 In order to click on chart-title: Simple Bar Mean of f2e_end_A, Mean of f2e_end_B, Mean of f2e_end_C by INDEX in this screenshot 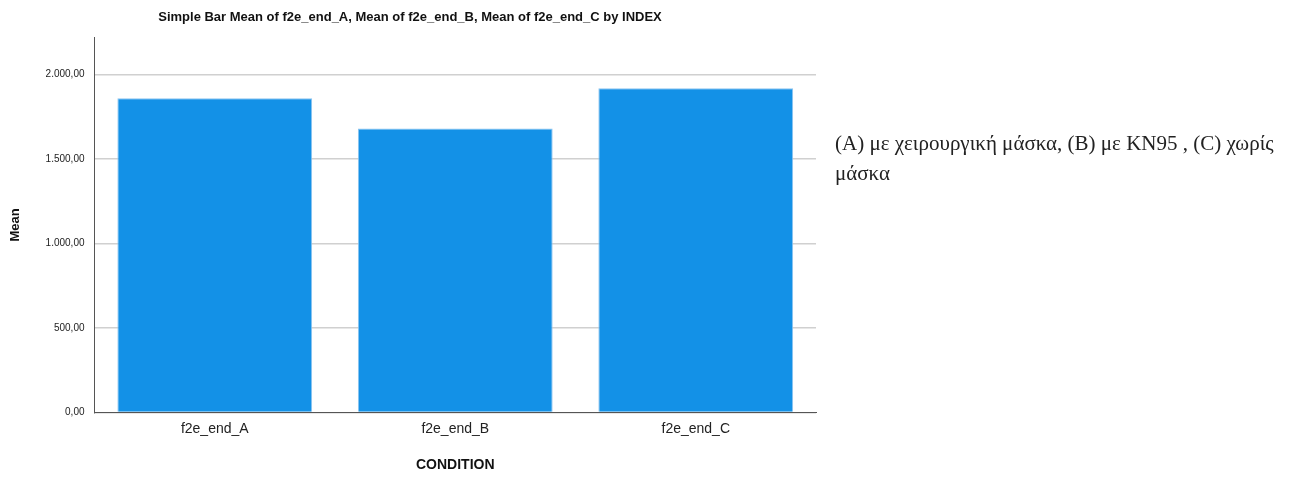, I will do `click(410, 17)`.